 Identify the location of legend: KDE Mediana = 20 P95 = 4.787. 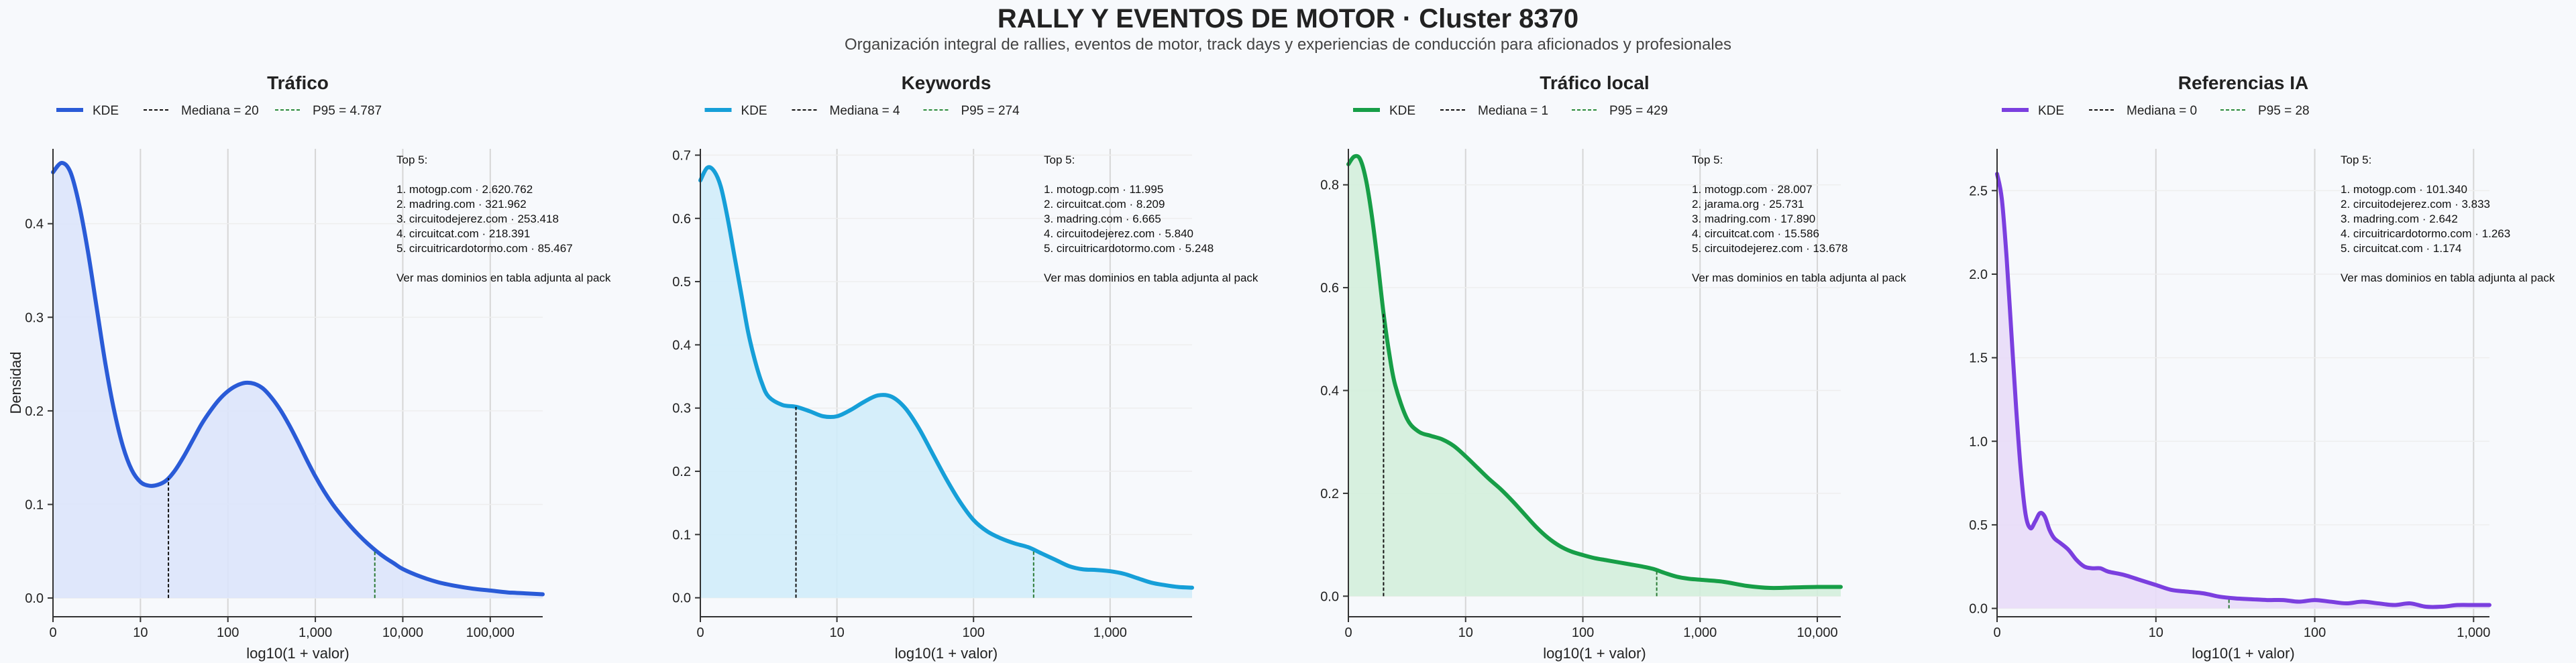
(219, 111).